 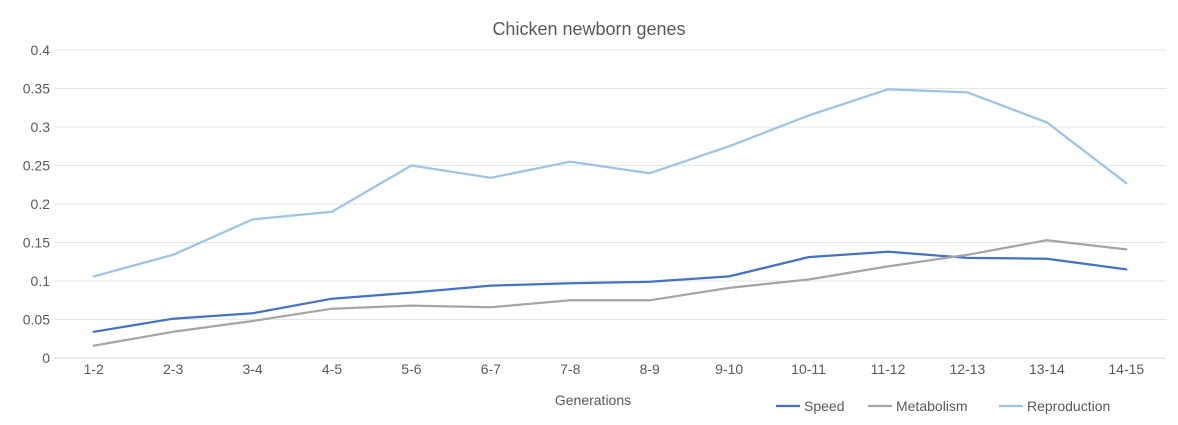 I want to click on x-tick-label: 4-5, so click(x=332, y=369).